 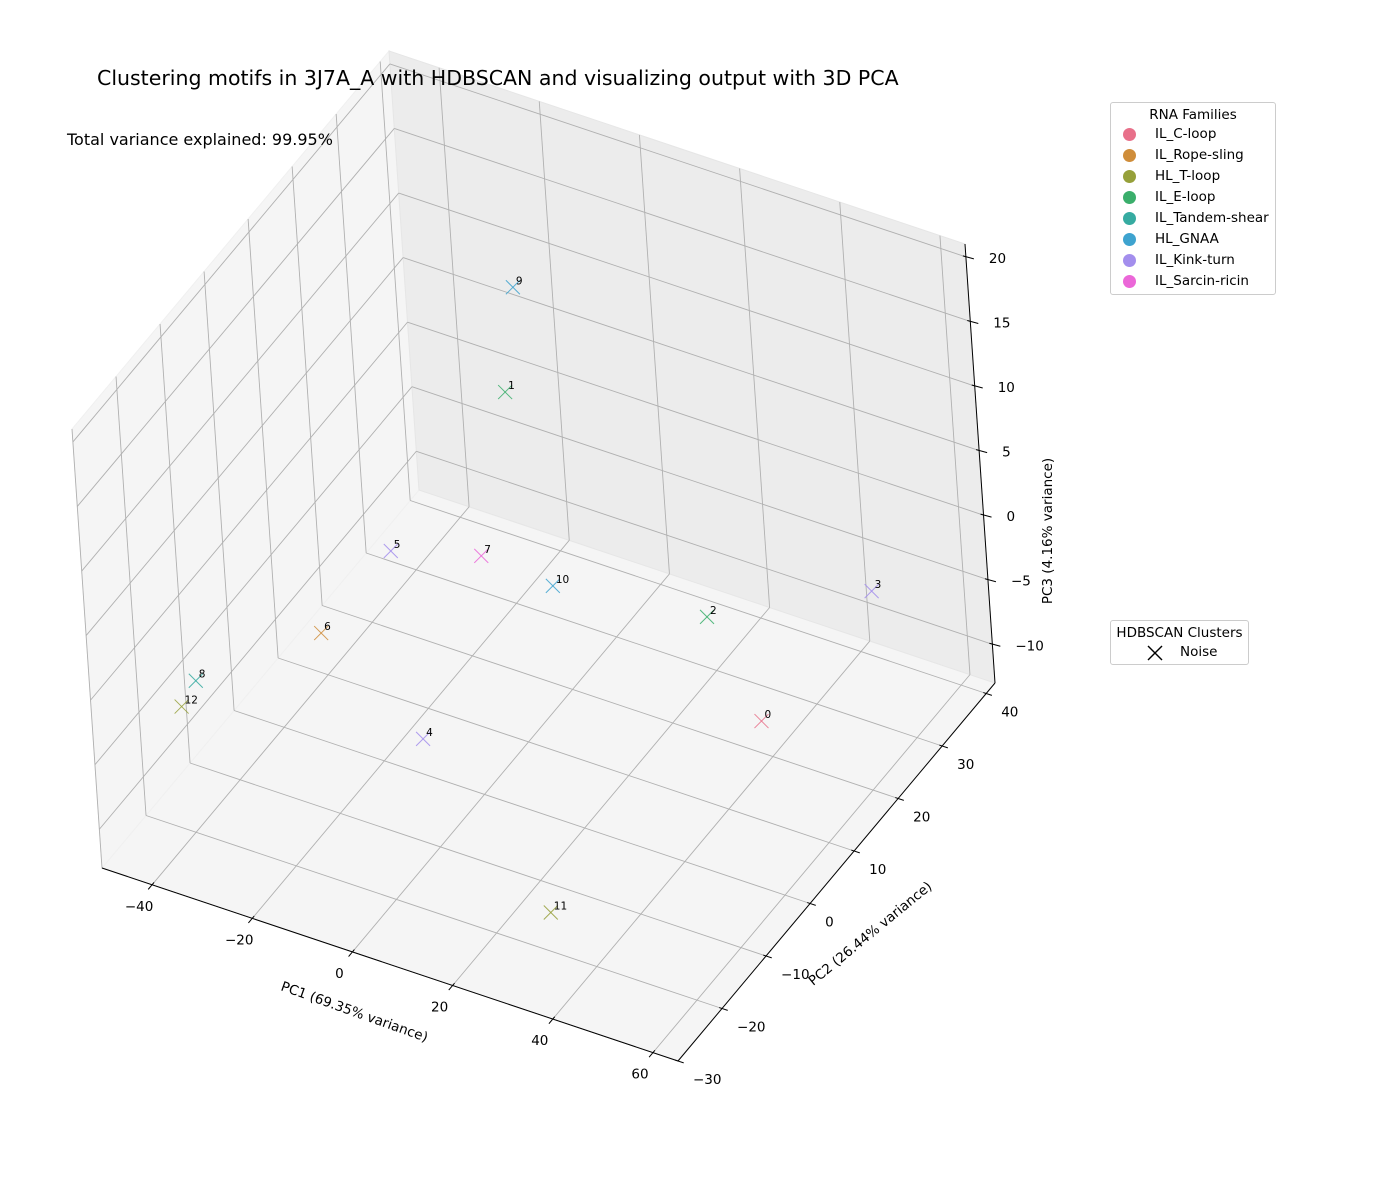 I want to click on z-tick-label: 15, so click(x=1001, y=323).